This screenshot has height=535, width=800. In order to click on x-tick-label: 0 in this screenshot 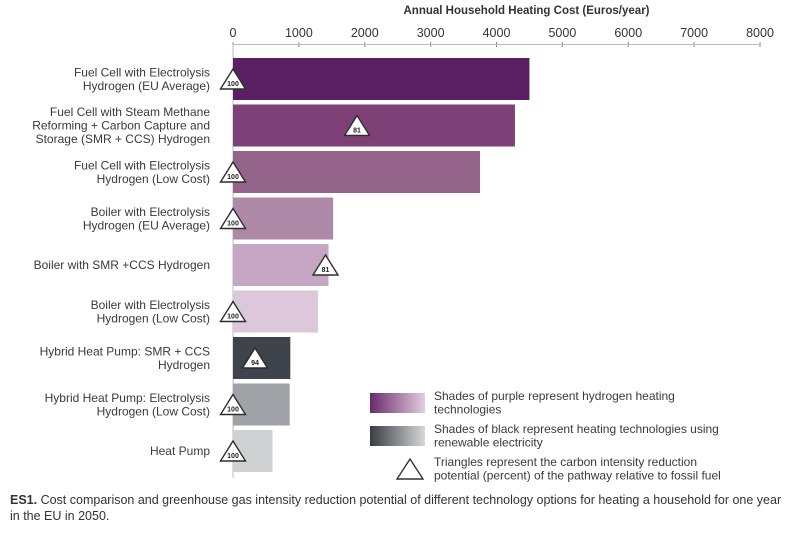, I will do `click(233, 33)`.